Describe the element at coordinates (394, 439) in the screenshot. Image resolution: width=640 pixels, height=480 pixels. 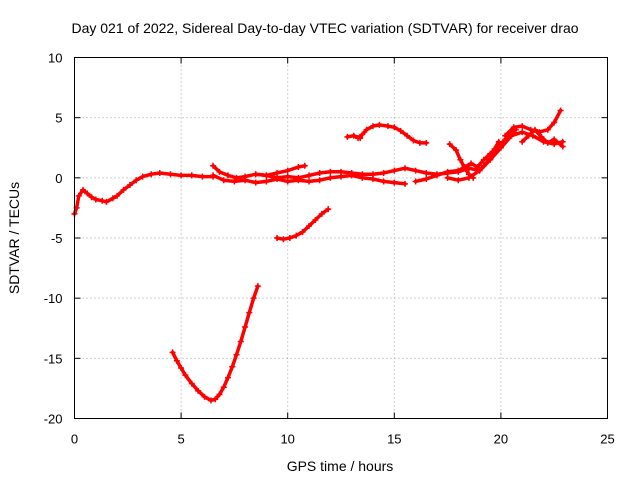
I see `x-tick-label: 15` at that location.